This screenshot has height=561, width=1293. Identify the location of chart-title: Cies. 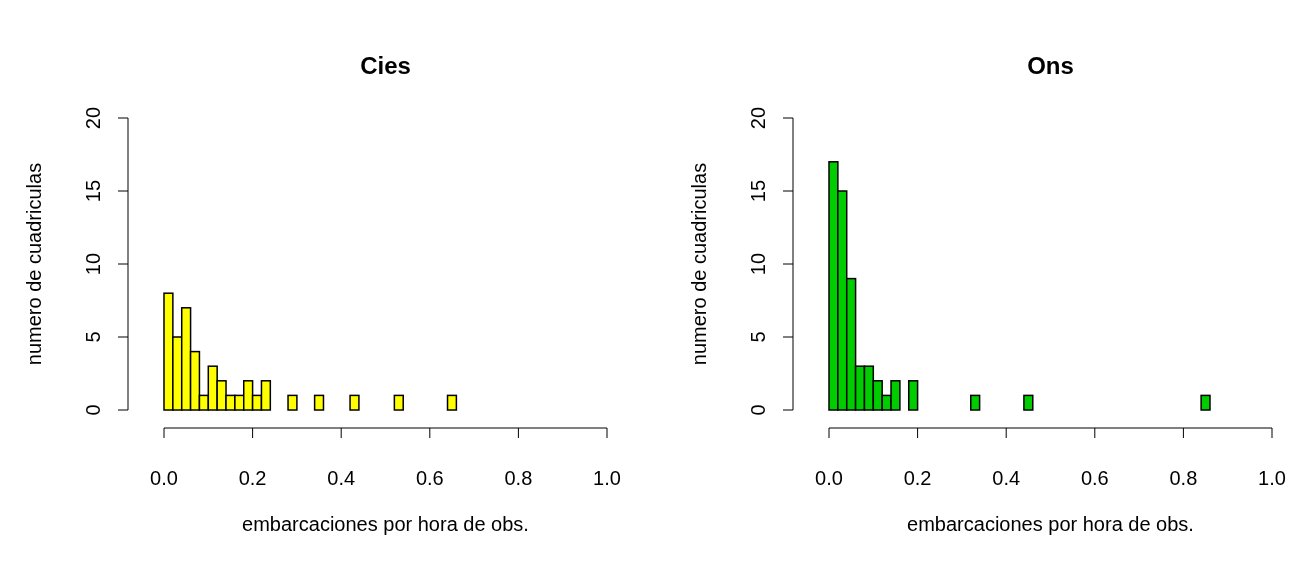
(385, 65).